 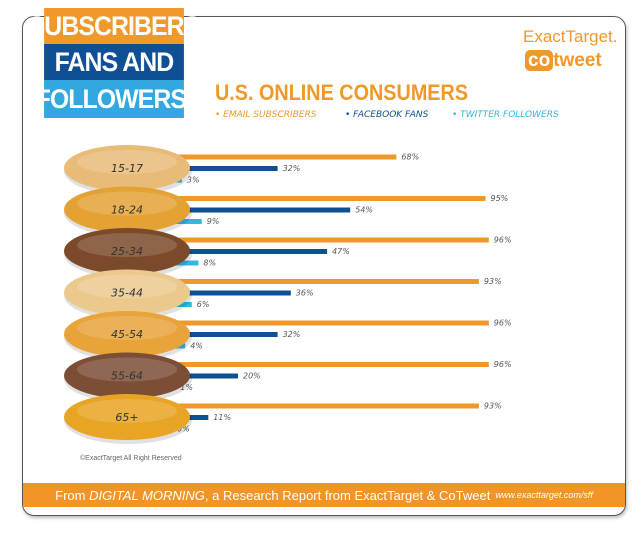 What do you see at coordinates (203, 304) in the screenshot?
I see `value-label: 6%` at bounding box center [203, 304].